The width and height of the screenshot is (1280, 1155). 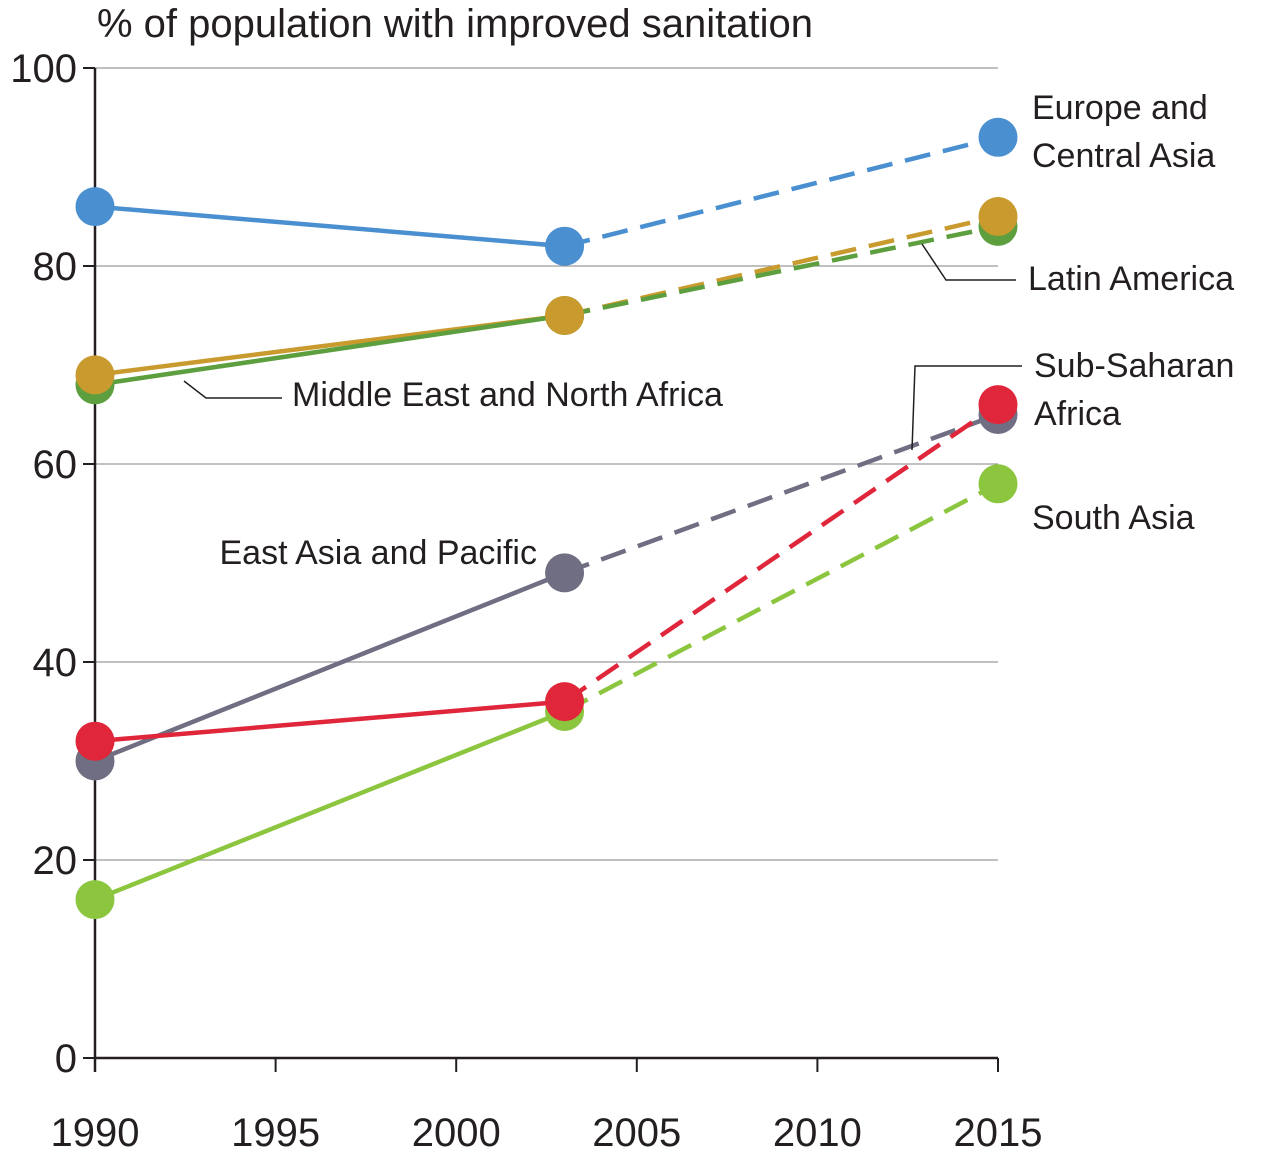 What do you see at coordinates (275, 1133) in the screenshot?
I see `x-tick-label-1995: 1995` at bounding box center [275, 1133].